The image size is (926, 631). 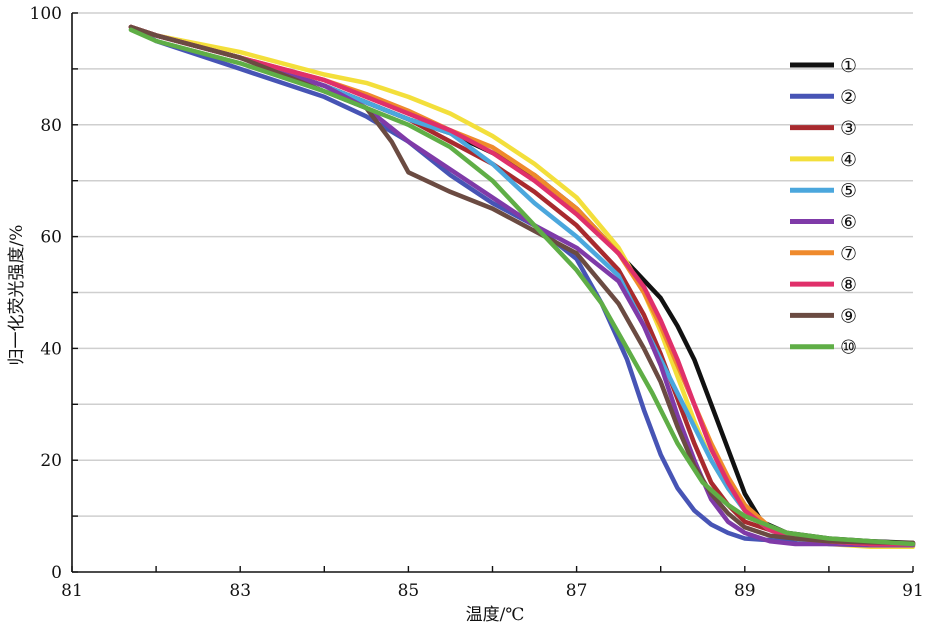 What do you see at coordinates (848, 223) in the screenshot?
I see `legend-label-6: ⑥` at bounding box center [848, 223].